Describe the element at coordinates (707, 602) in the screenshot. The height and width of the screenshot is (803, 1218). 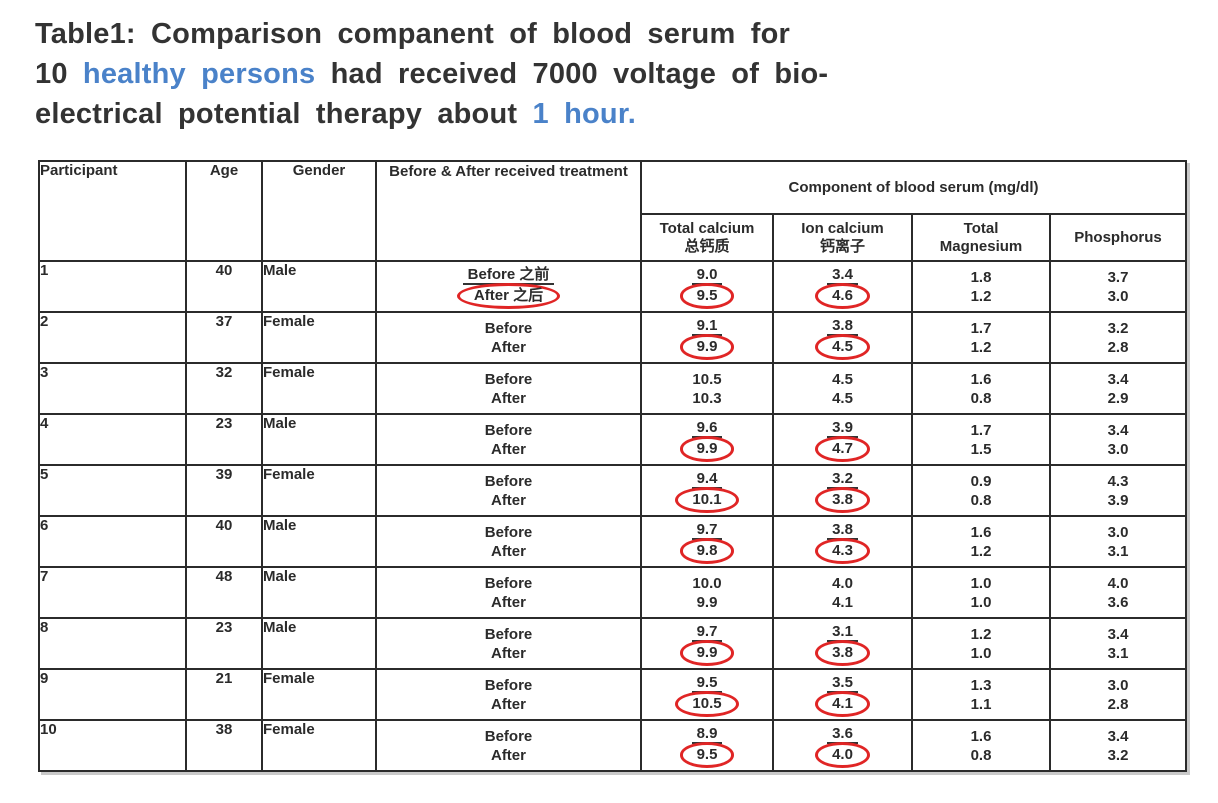
I see `value-text: 9.9` at that location.